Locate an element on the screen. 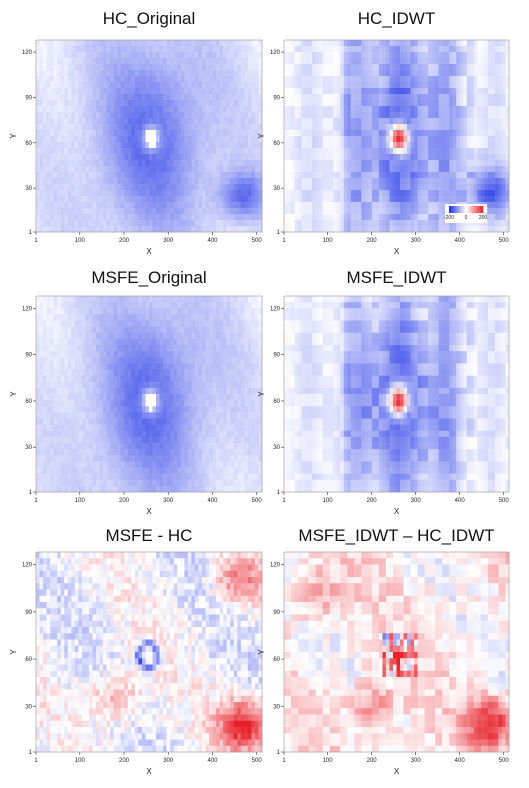  x-tick-label: 500 is located at coordinates (257, 241).